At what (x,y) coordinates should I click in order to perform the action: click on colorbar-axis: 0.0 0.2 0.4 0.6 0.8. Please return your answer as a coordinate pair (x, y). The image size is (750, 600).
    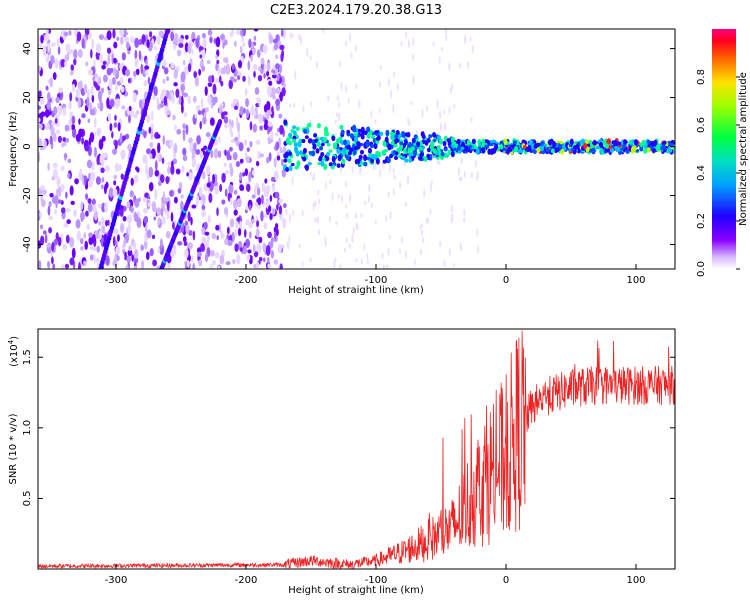
    Looking at the image, I should click on (718, 173).